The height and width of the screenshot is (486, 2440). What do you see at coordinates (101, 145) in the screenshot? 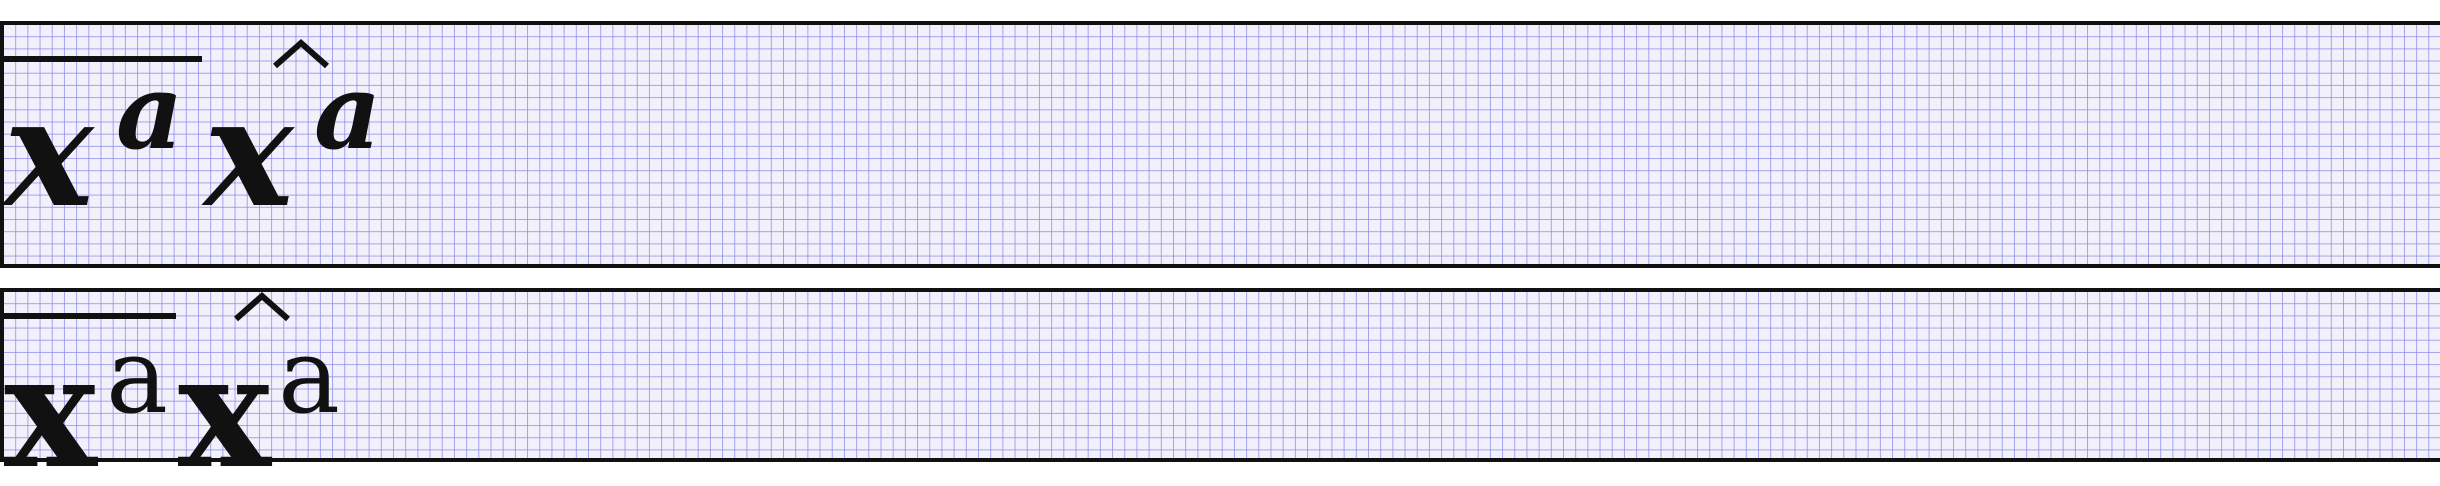
I see `overline-term-italic: x a` at bounding box center [101, 145].